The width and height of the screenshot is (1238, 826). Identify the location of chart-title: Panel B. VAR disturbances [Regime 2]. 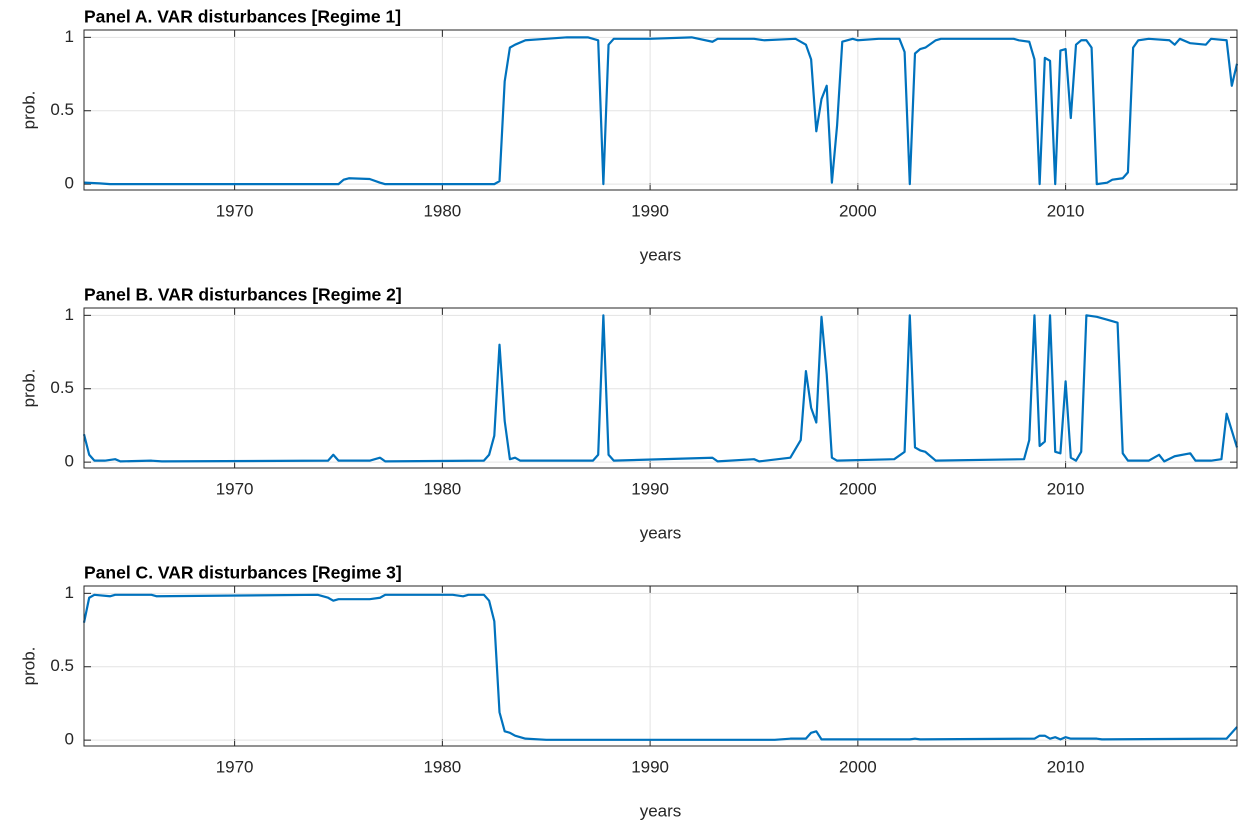
(243, 295).